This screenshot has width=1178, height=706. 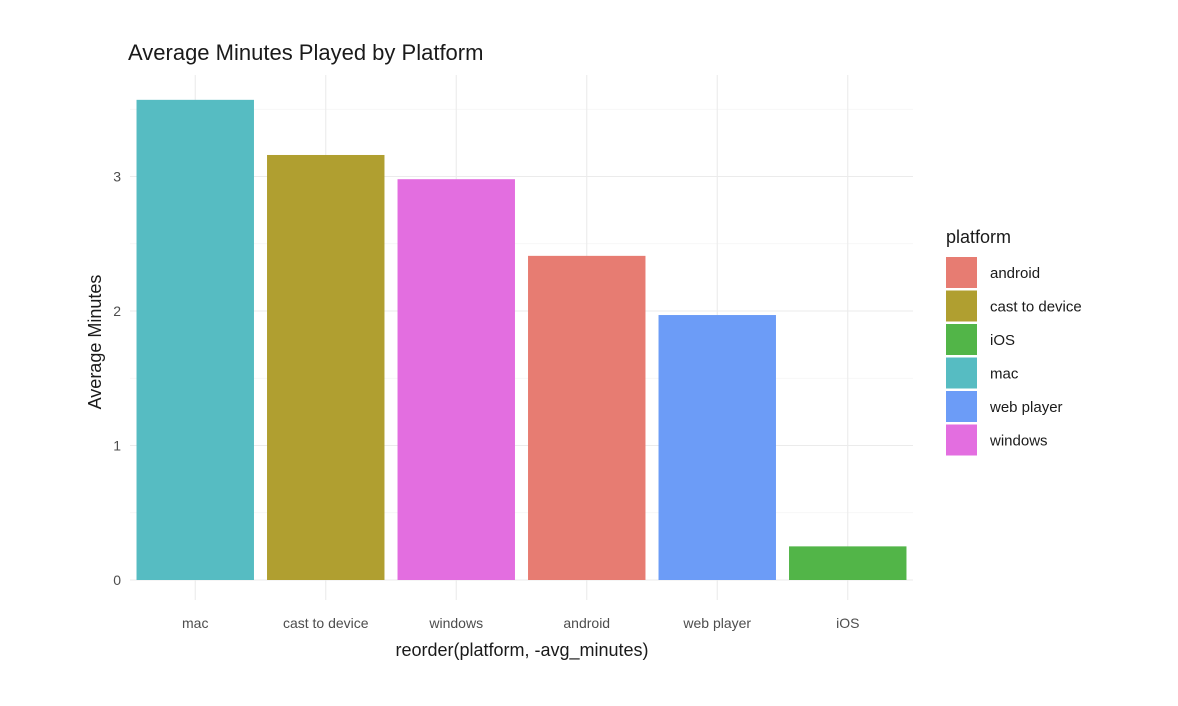 What do you see at coordinates (1018, 441) in the screenshot?
I see `legend-label: windows` at bounding box center [1018, 441].